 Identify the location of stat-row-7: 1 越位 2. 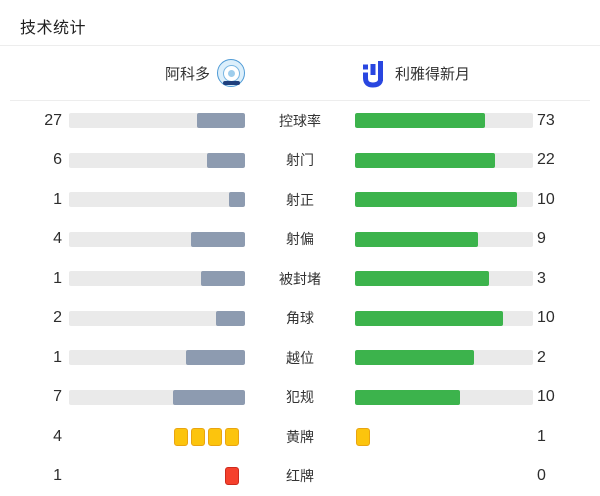
(300, 358).